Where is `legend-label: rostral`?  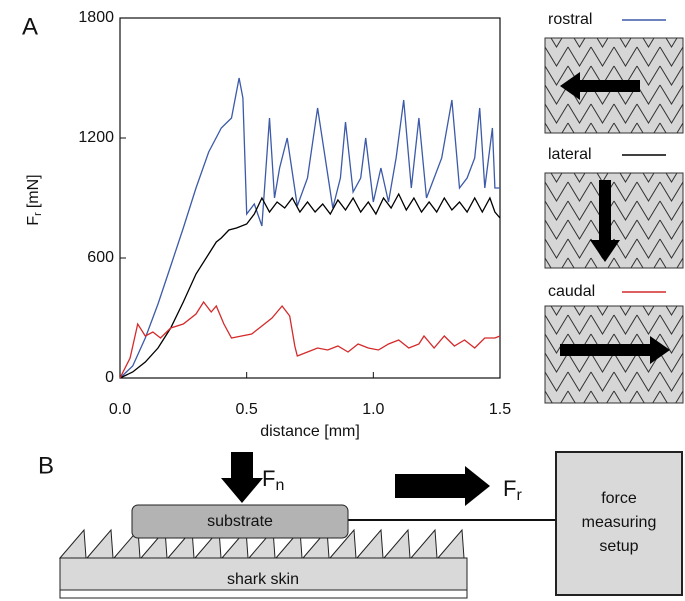
legend-label: rostral is located at coordinates (570, 19).